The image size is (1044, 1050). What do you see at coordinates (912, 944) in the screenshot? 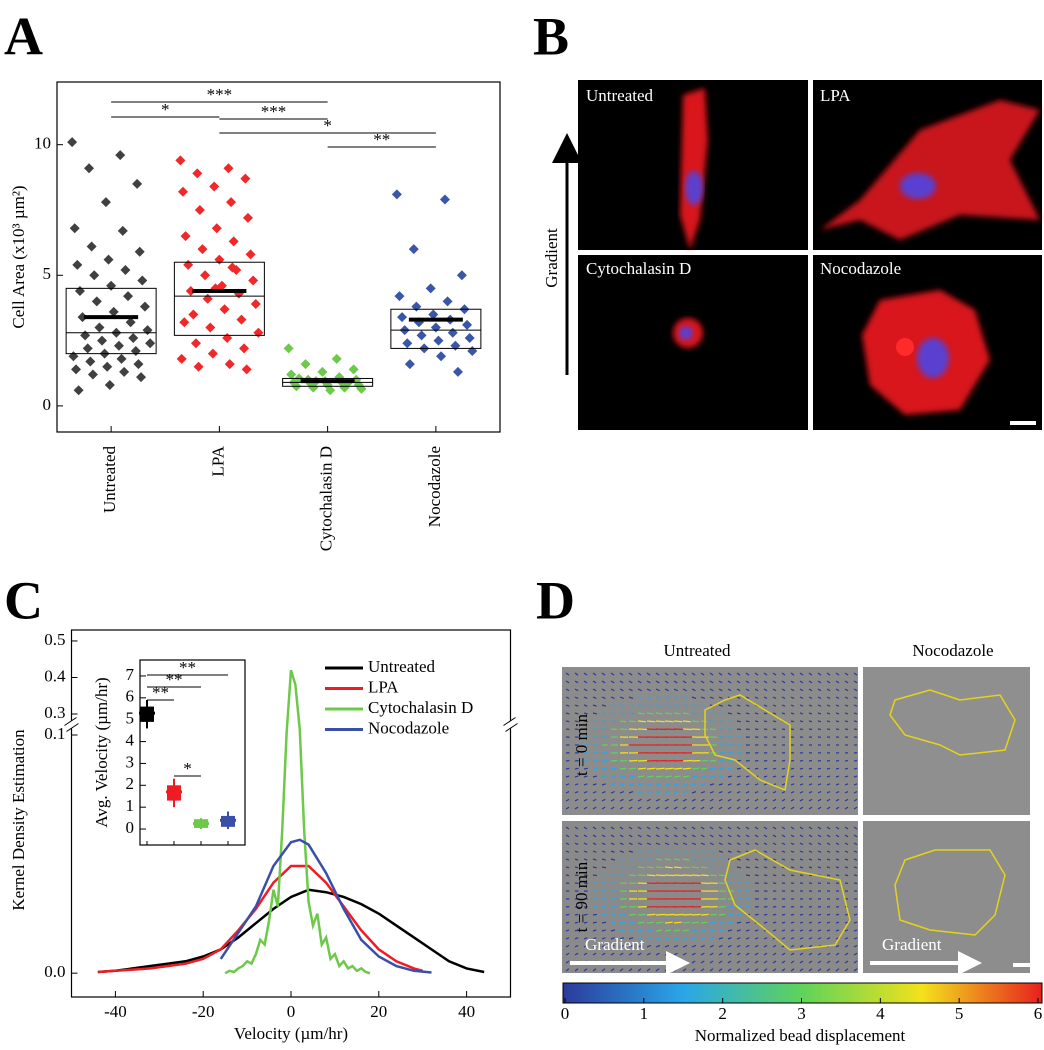
I see `arrow-label: Gradient` at bounding box center [912, 944].